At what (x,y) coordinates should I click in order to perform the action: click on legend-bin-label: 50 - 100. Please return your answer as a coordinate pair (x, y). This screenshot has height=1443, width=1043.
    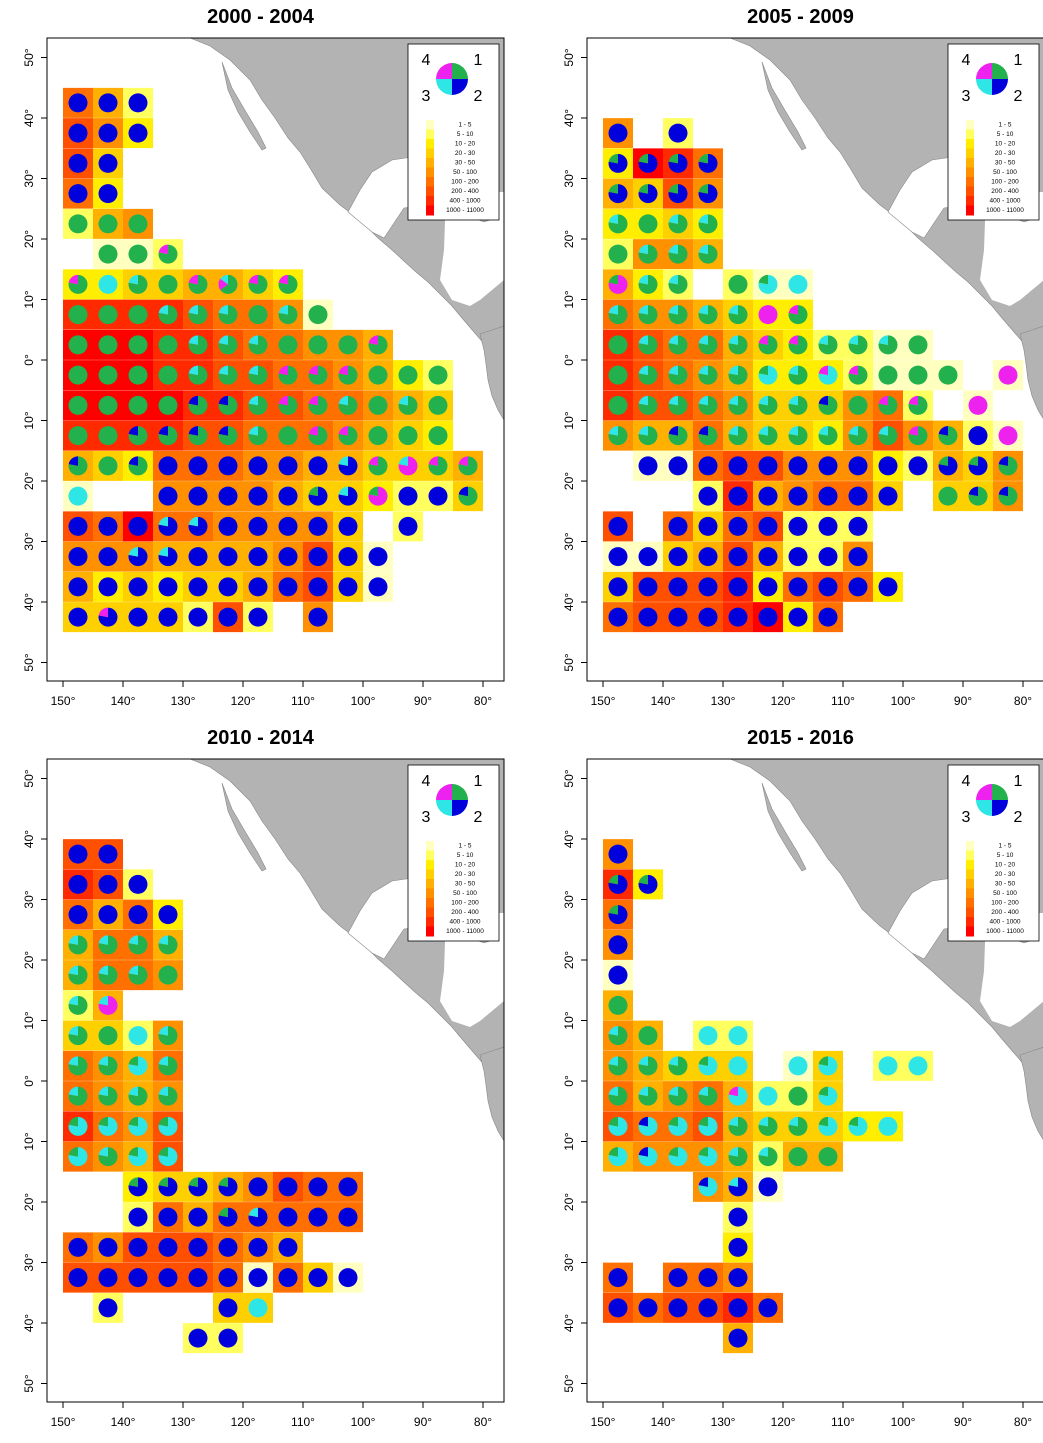
    Looking at the image, I should click on (465, 172).